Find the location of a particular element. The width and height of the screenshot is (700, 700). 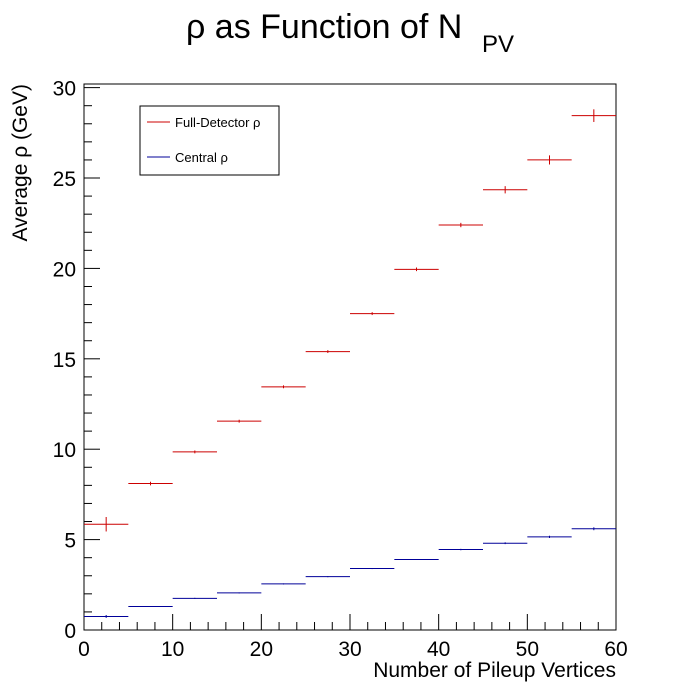

y-tick-label: 15 is located at coordinates (64, 360).